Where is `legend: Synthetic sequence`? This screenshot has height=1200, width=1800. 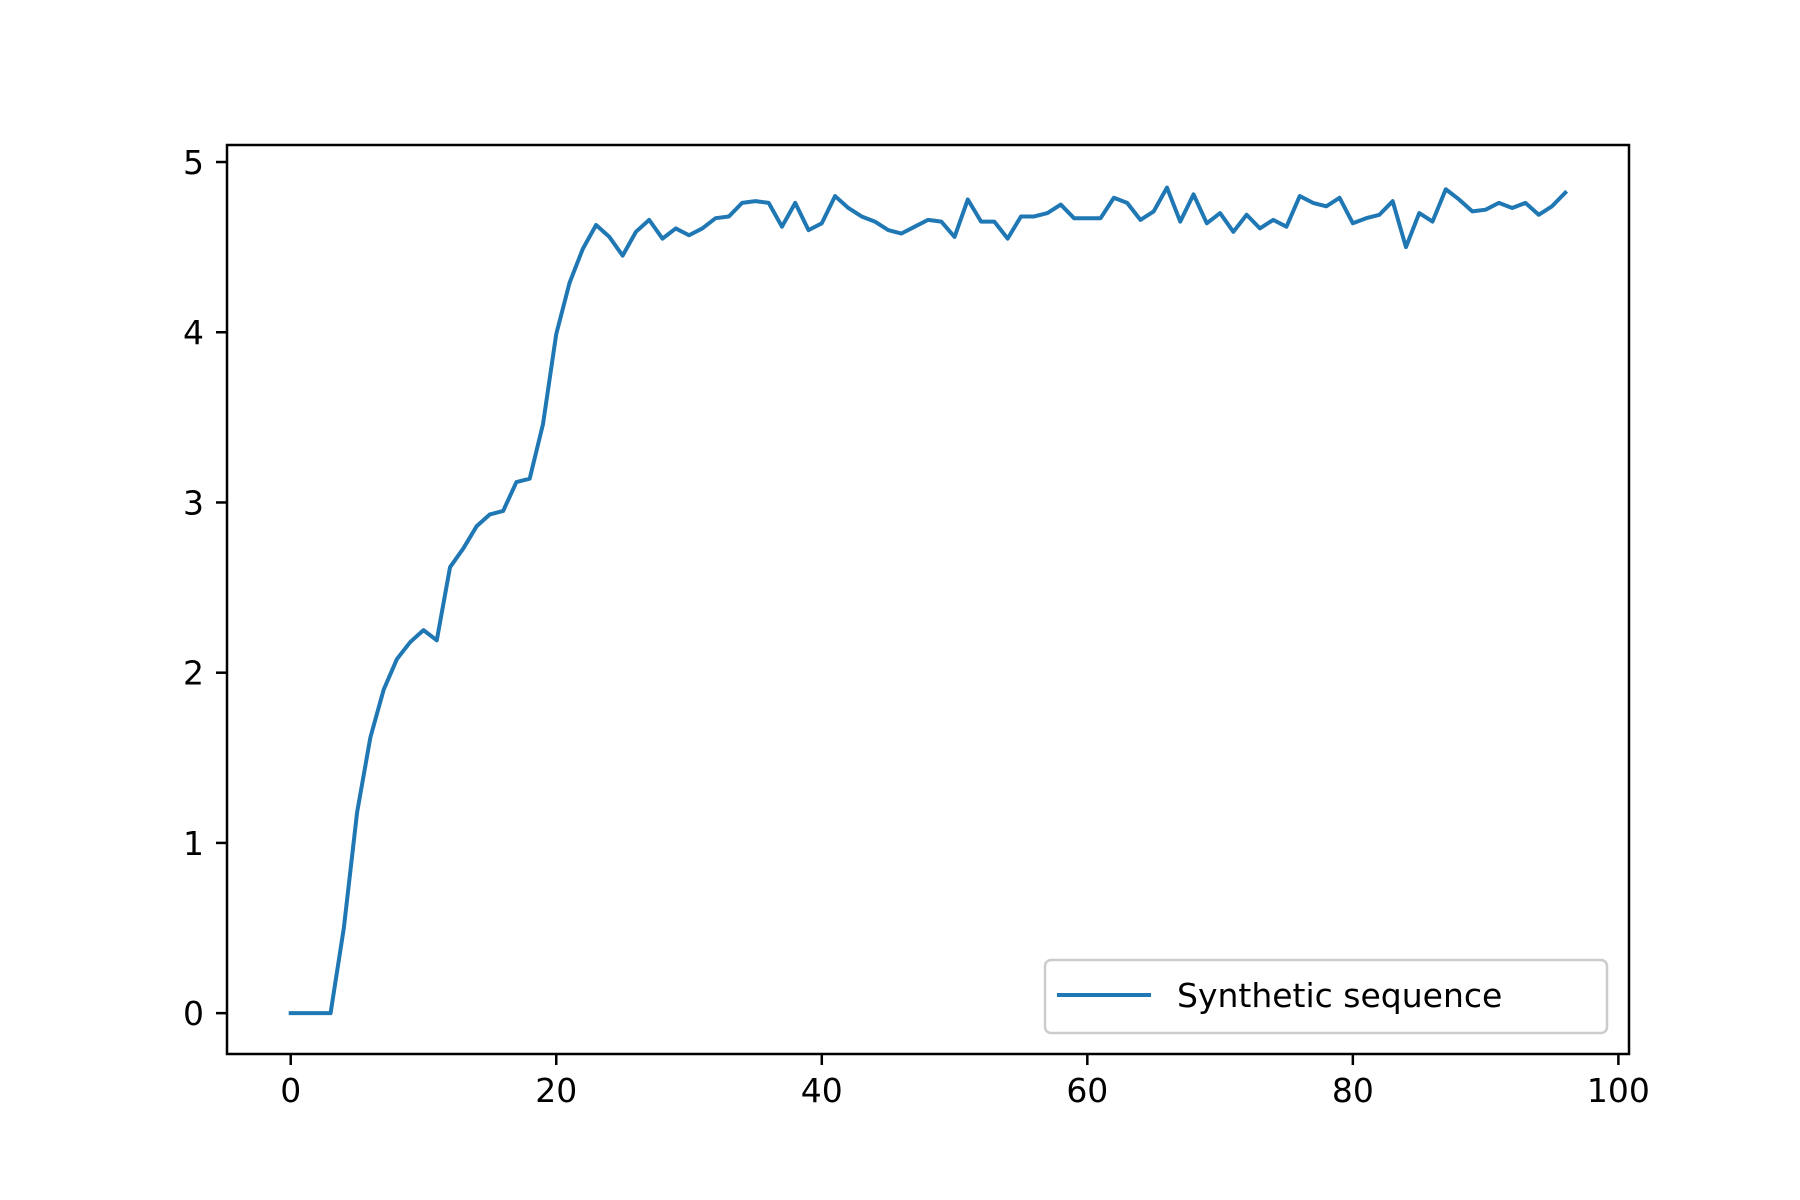
legend: Synthetic sequence is located at coordinates (1326, 996).